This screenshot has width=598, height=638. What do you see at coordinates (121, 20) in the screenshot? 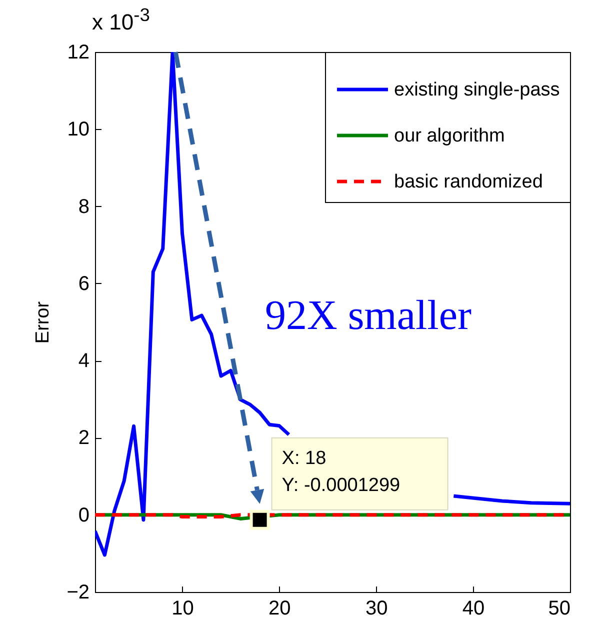
I see `text: x 10$^{-3}$` at bounding box center [121, 20].